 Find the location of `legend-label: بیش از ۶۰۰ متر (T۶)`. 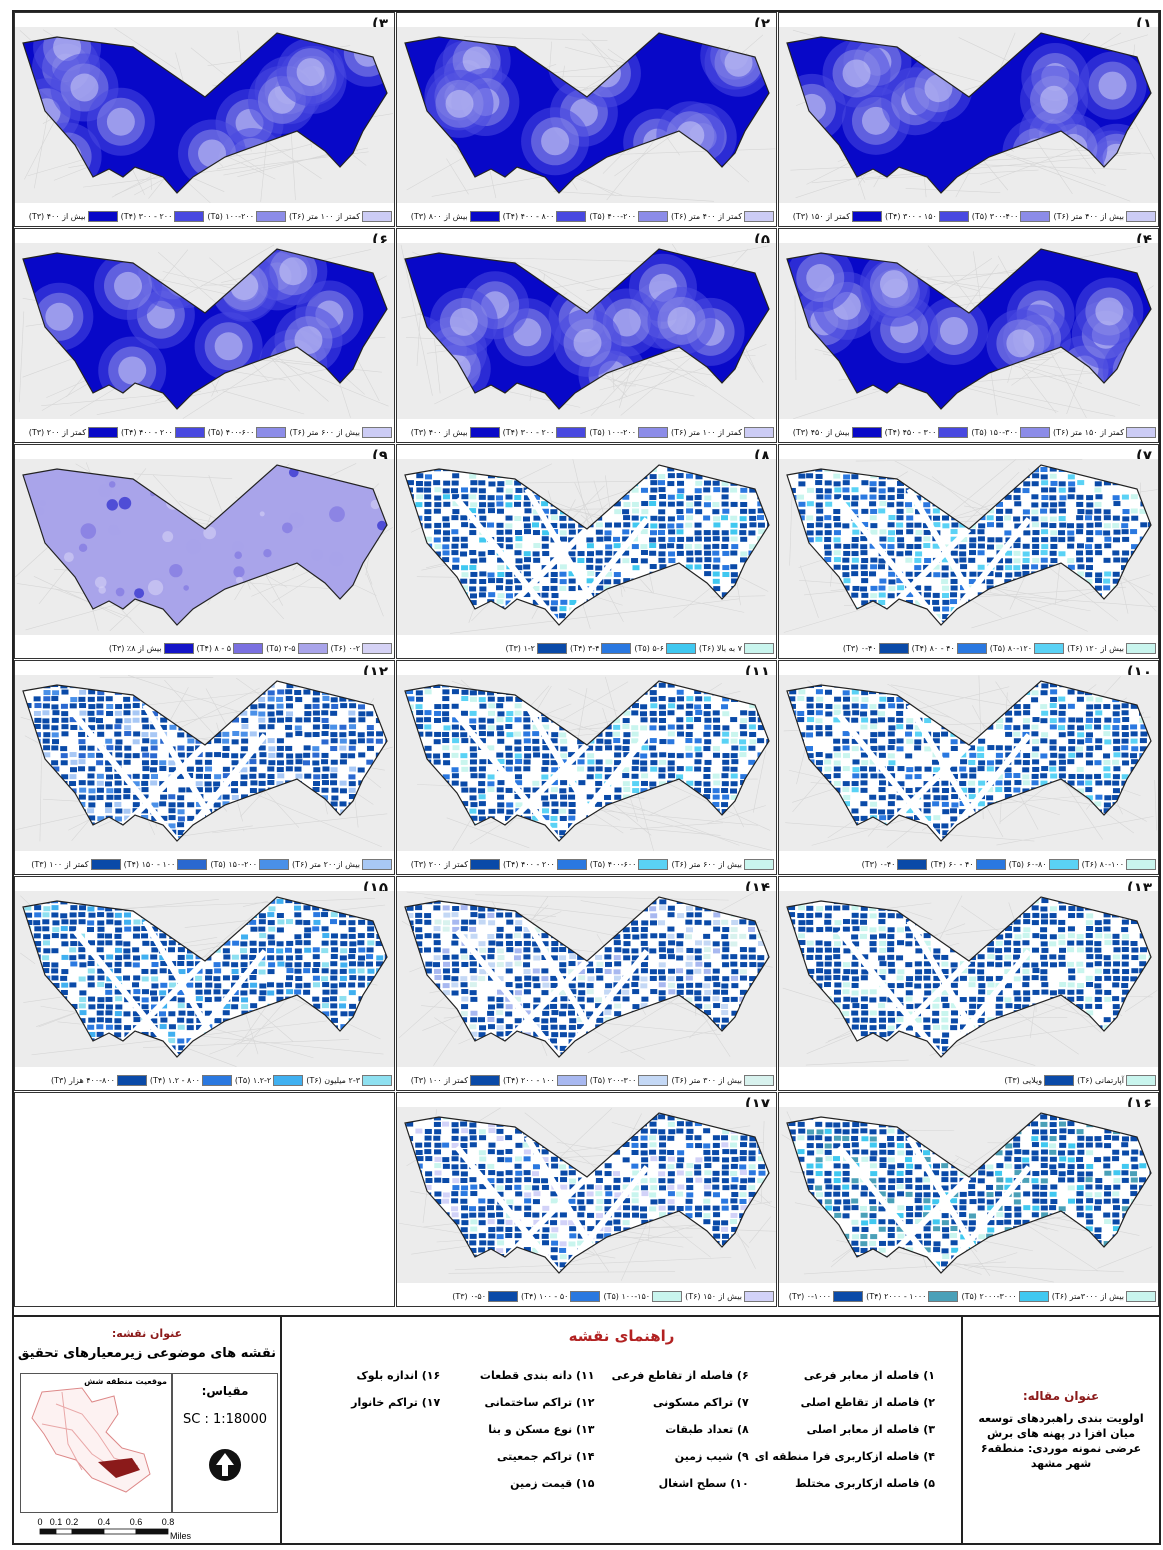

legend-label: بیش از ۶۰۰ متر (T۶) is located at coordinates (706, 864).